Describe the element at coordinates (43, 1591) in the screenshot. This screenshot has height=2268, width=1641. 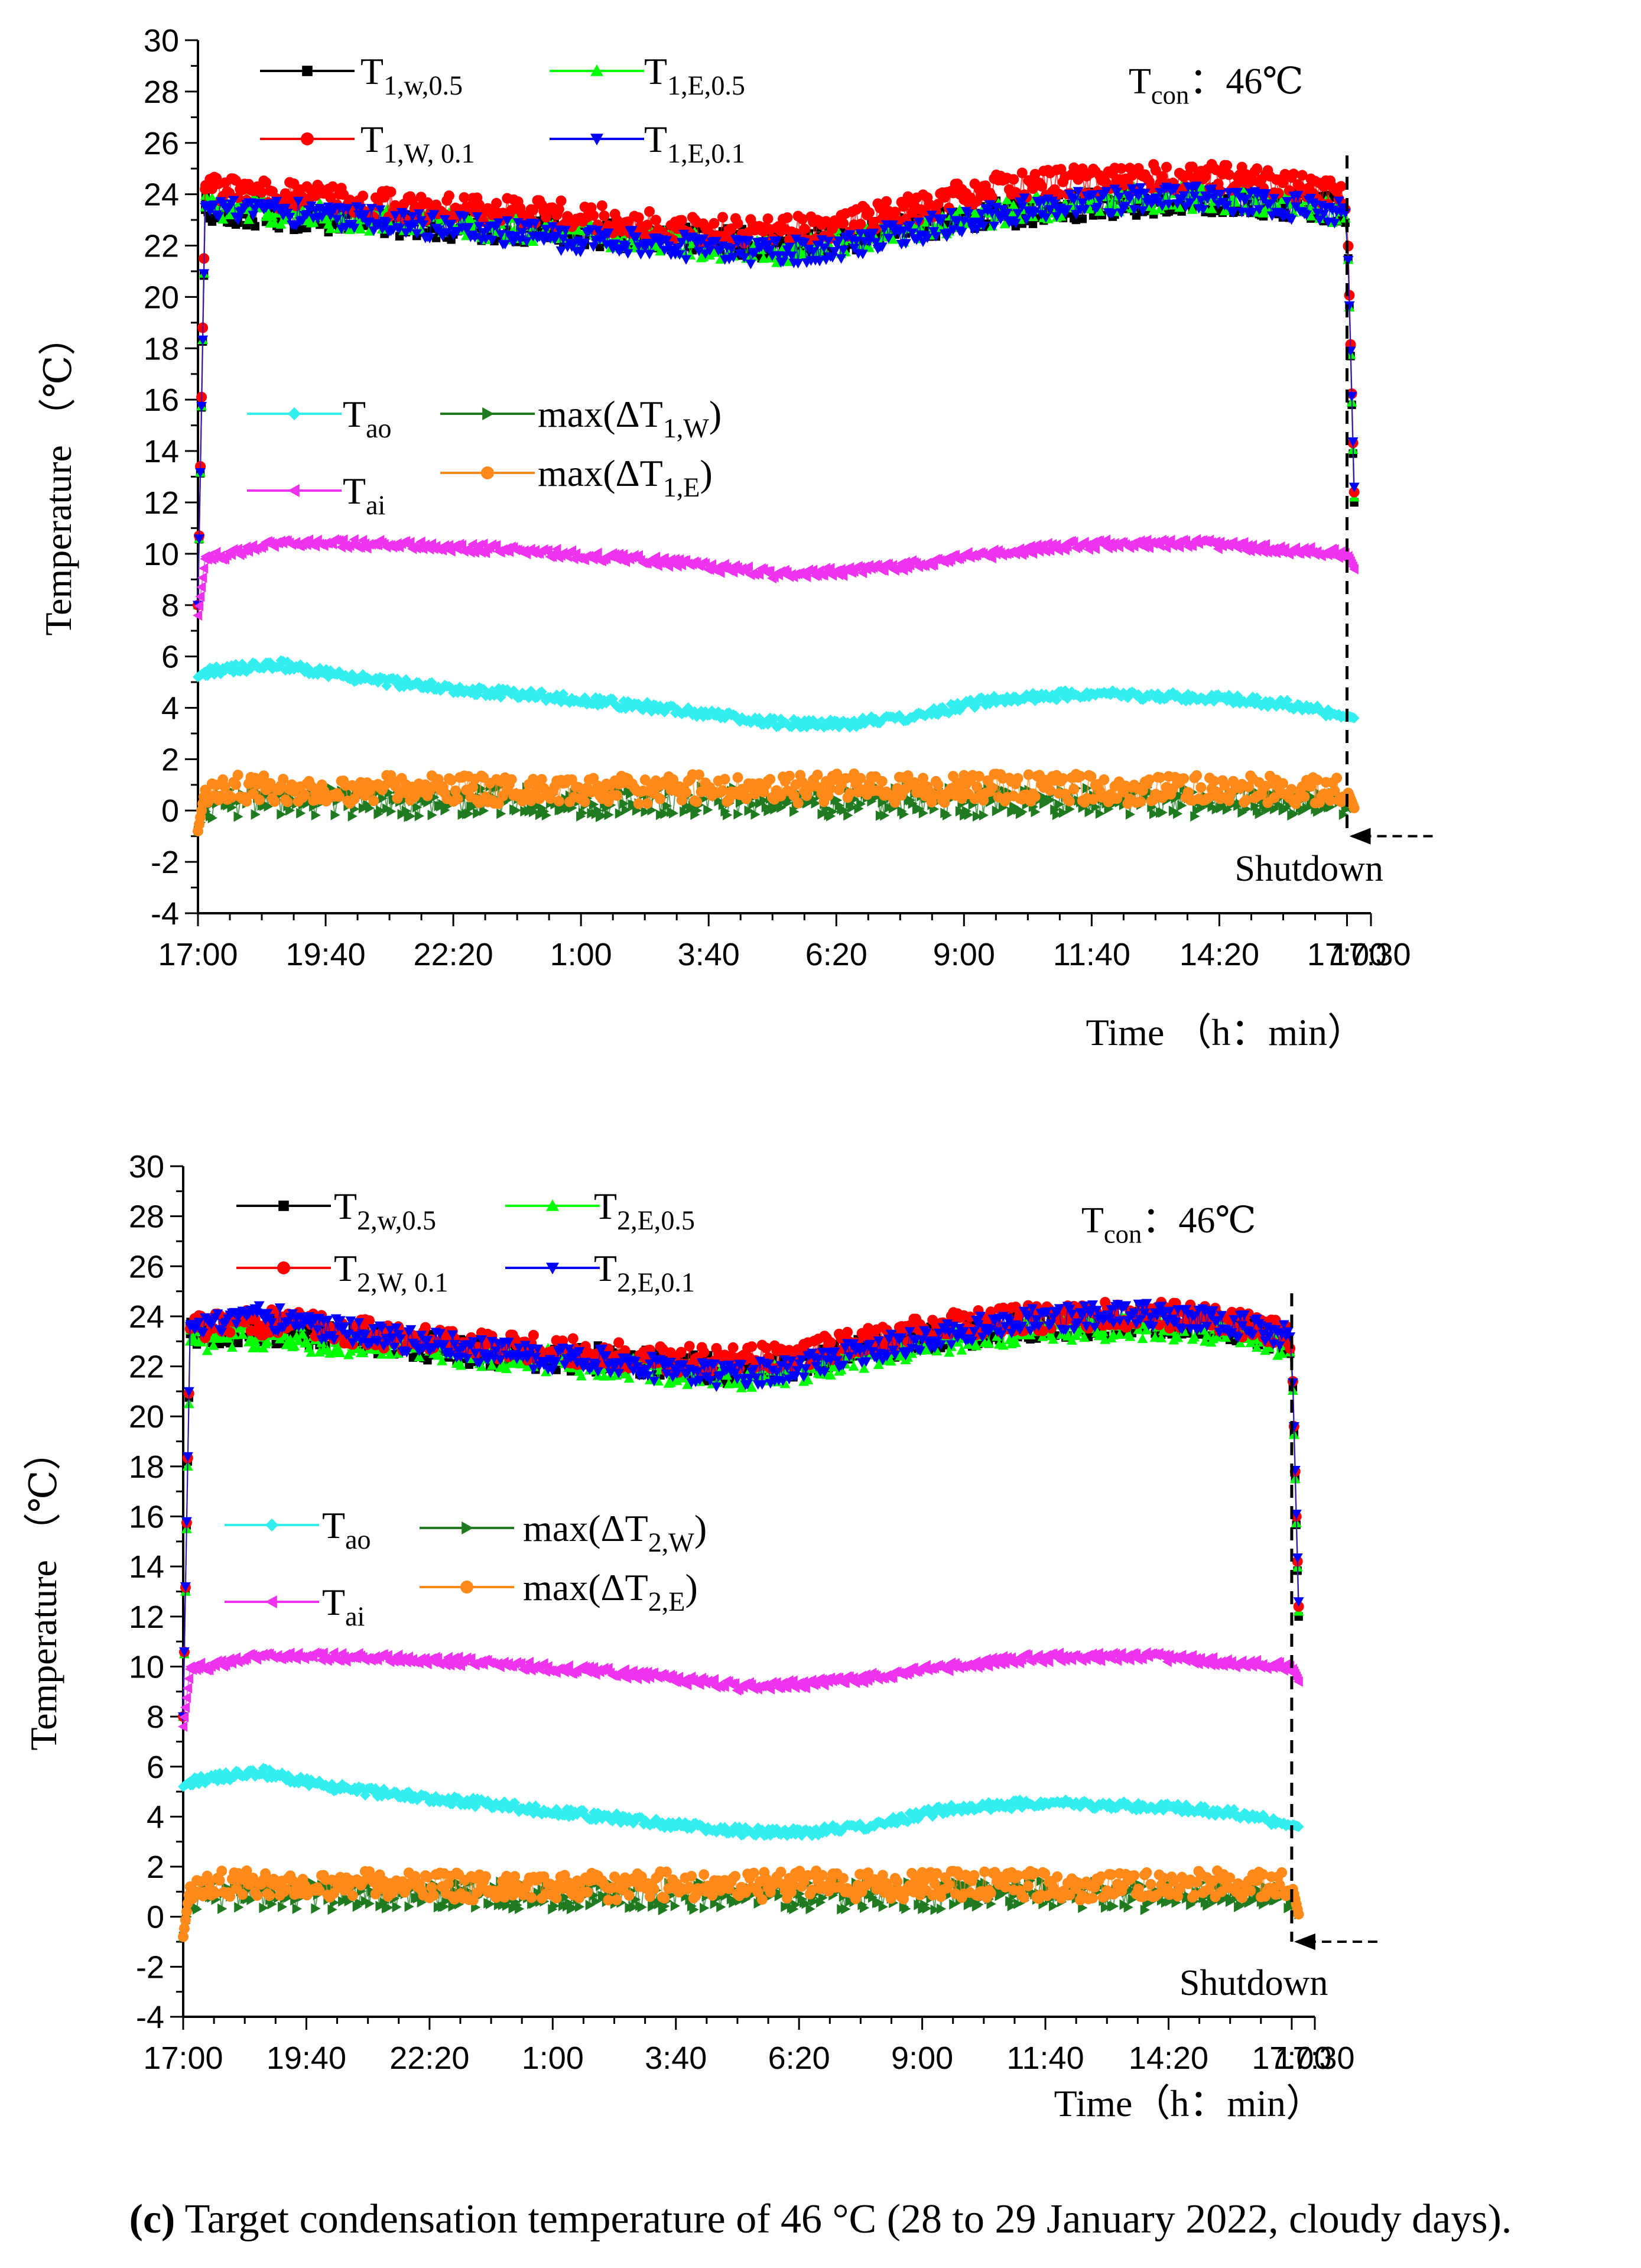
I see `y-axis-title: Temperature （℃）` at that location.